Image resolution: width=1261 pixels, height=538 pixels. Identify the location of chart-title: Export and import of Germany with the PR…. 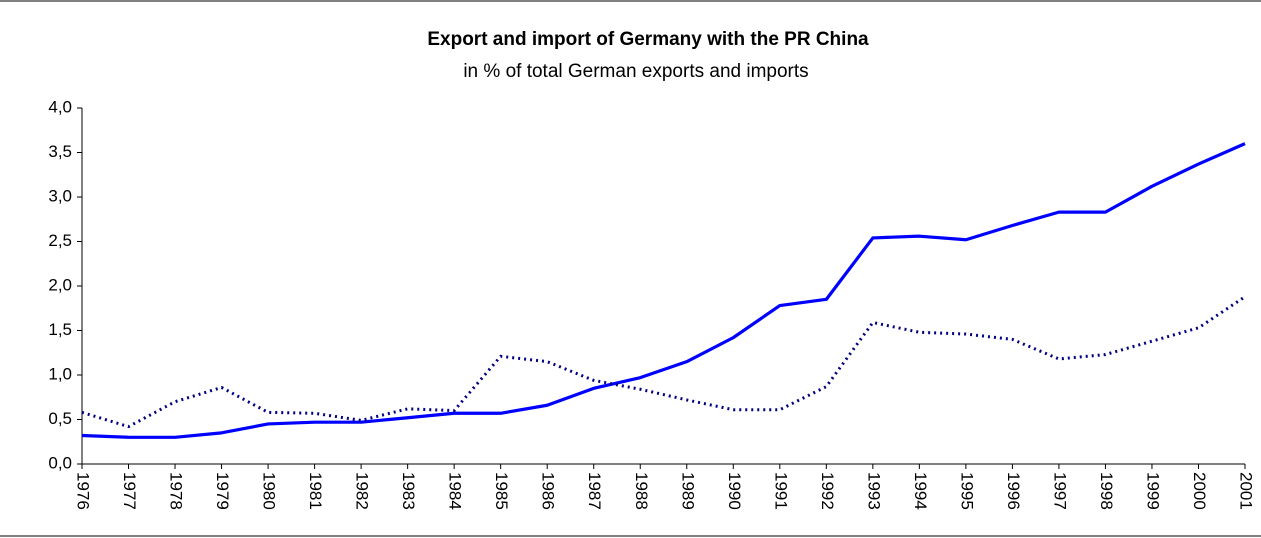
(648, 39).